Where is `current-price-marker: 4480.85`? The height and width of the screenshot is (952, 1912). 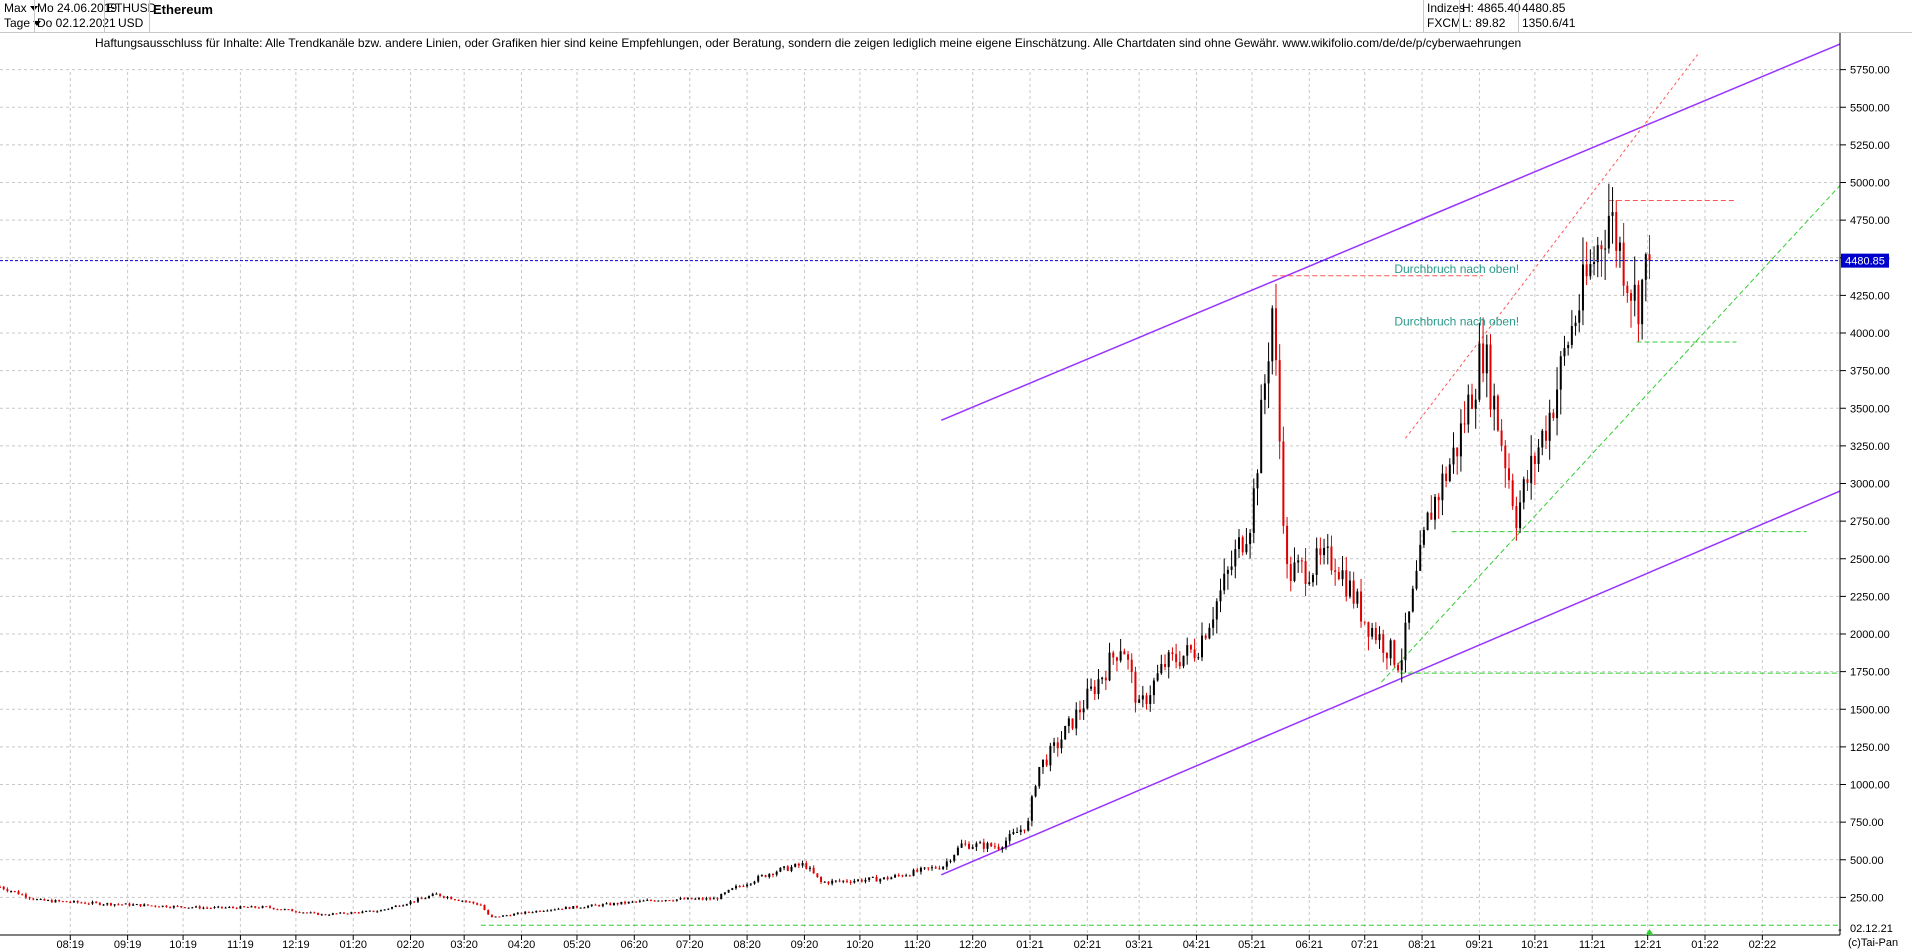
current-price-marker: 4480.85 is located at coordinates (944, 260).